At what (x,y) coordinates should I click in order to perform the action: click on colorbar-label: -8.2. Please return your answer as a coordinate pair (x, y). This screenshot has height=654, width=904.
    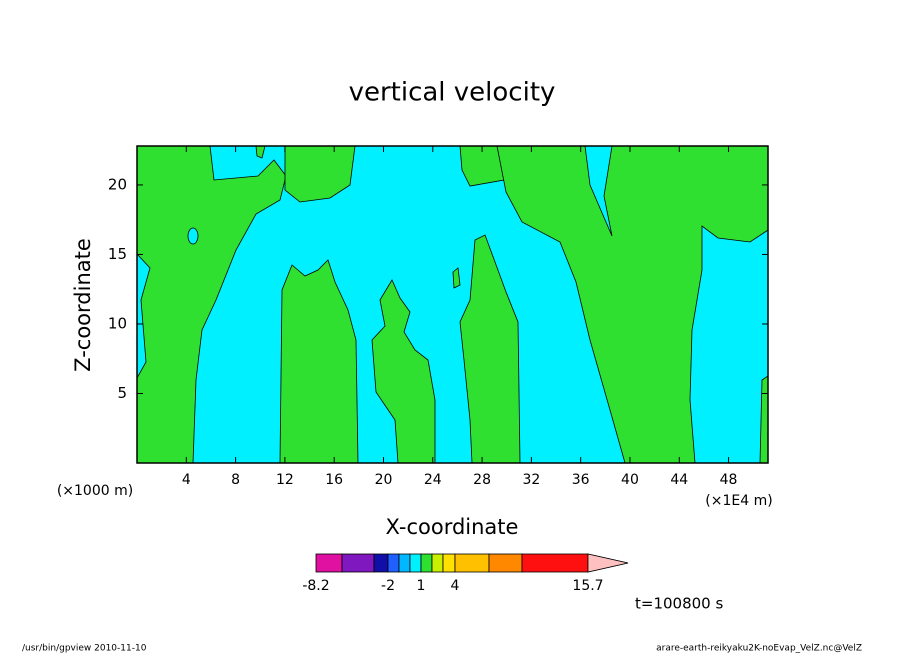
    Looking at the image, I should click on (315, 586).